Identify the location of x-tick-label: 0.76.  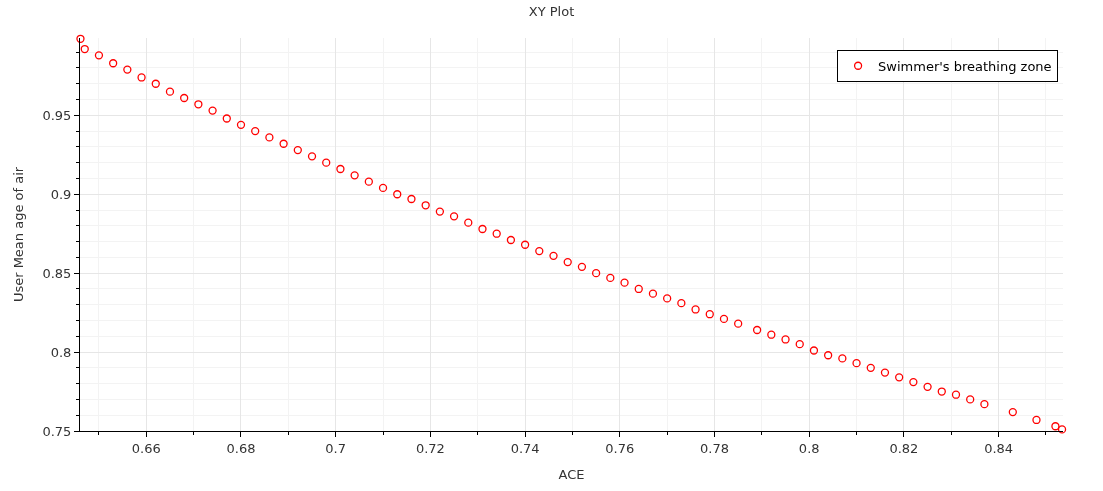
(620, 448).